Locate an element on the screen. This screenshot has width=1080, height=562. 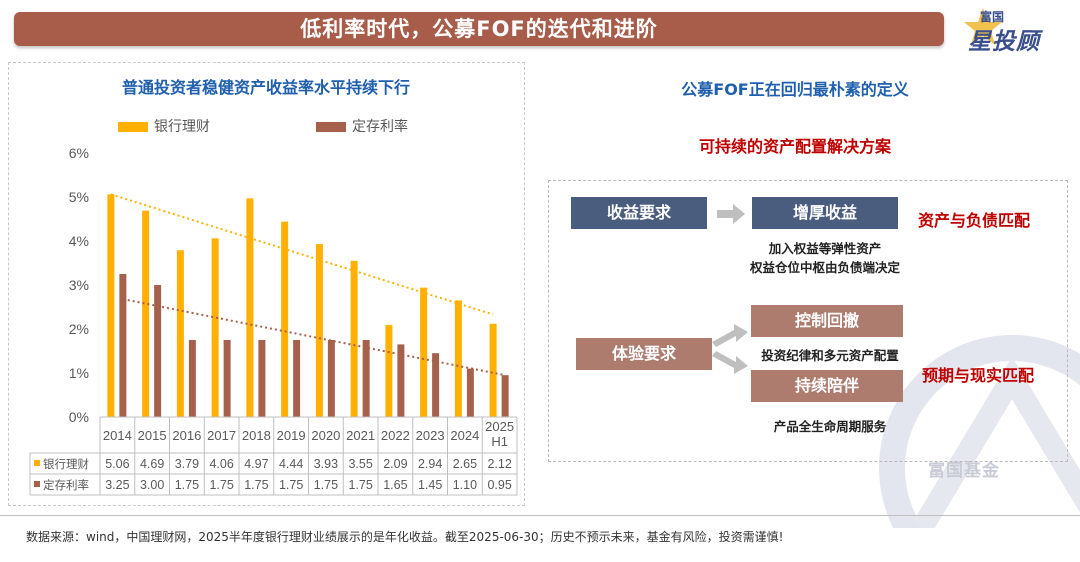
data-value: 2.09 is located at coordinates (395, 464).